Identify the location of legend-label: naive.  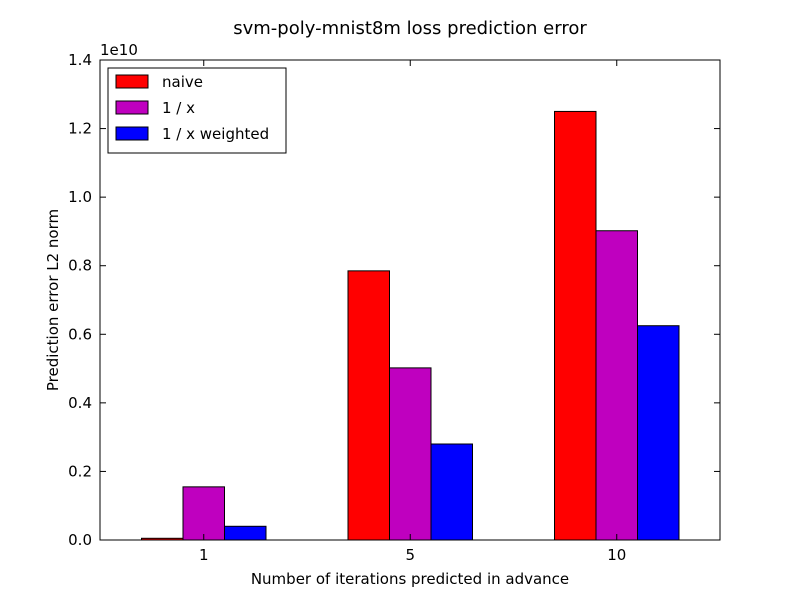
(182, 82).